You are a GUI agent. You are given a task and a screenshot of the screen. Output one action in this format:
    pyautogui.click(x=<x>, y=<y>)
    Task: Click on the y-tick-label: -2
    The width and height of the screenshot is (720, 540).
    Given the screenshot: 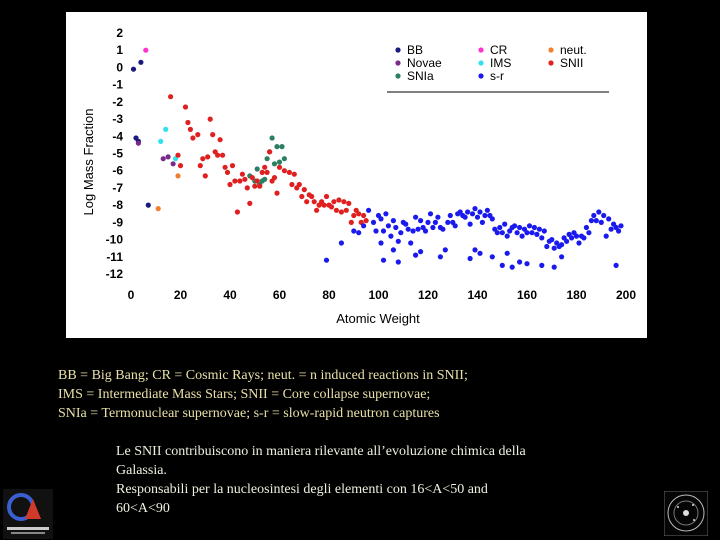 What is the action you would take?
    pyautogui.click(x=117, y=102)
    